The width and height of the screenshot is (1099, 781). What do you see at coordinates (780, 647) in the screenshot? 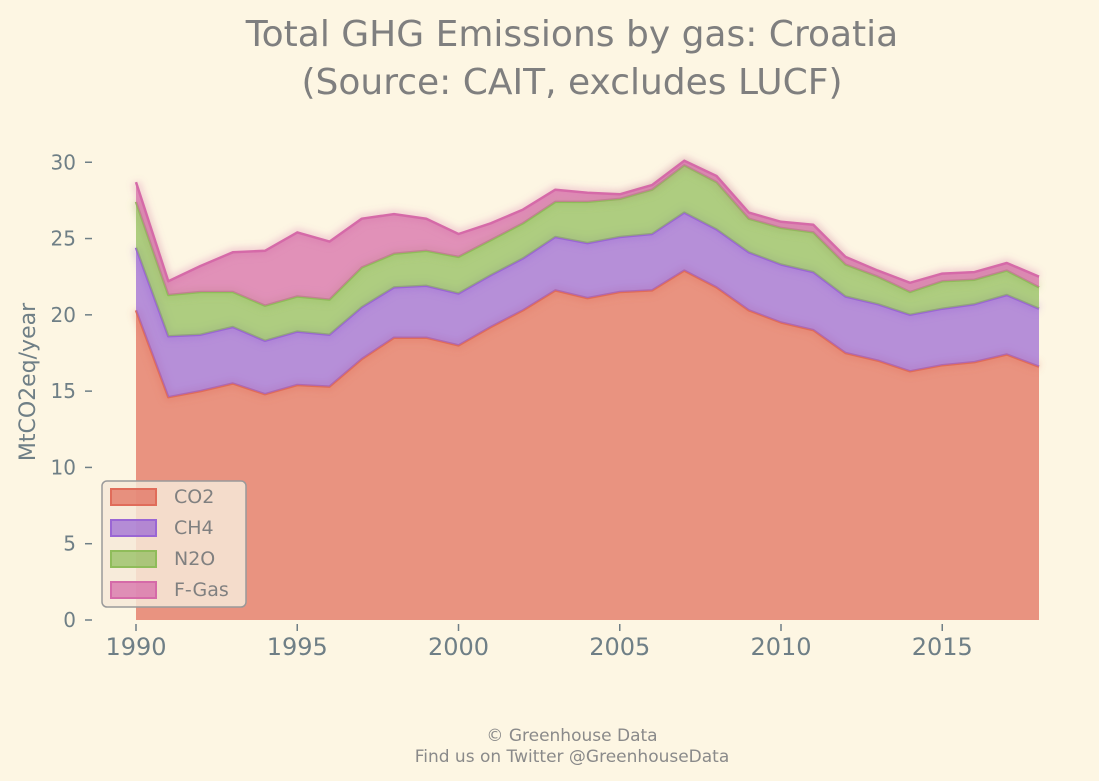
I see `x-tick-label: 2010` at bounding box center [780, 647].